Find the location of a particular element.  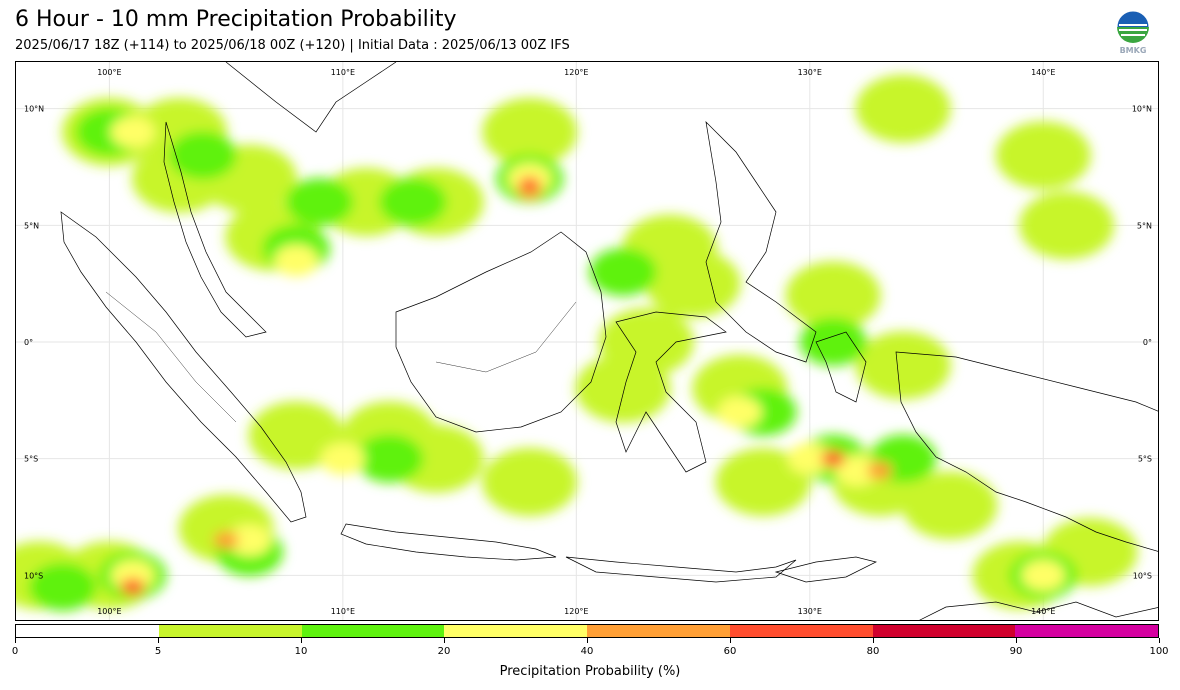

page-title: 6 Hour - 10 mm Precipitation Probability is located at coordinates (236, 19).